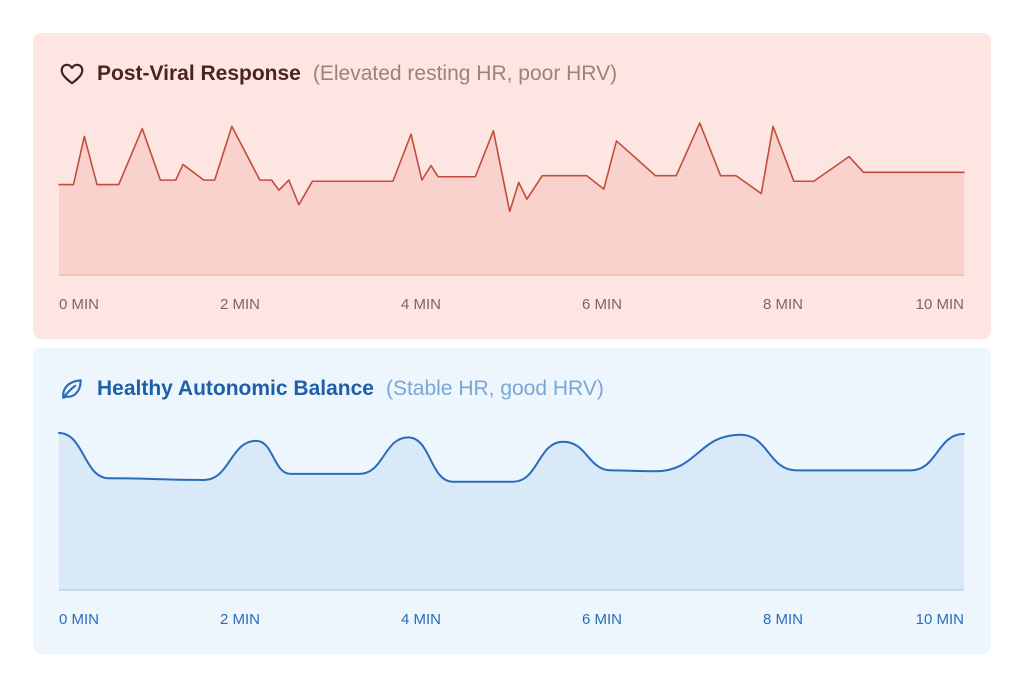 This screenshot has width=1024, height=687. I want to click on healthy-balance-title: Healthy Autonomic Balance, so click(235, 388).